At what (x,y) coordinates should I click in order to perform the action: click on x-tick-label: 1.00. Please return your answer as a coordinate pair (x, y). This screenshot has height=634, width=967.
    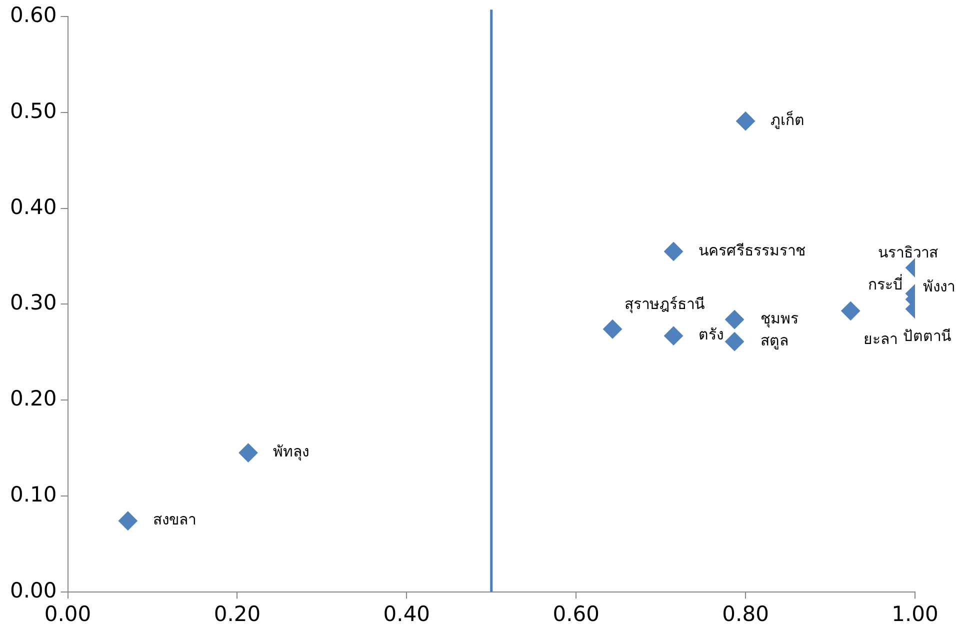
    Looking at the image, I should click on (915, 614).